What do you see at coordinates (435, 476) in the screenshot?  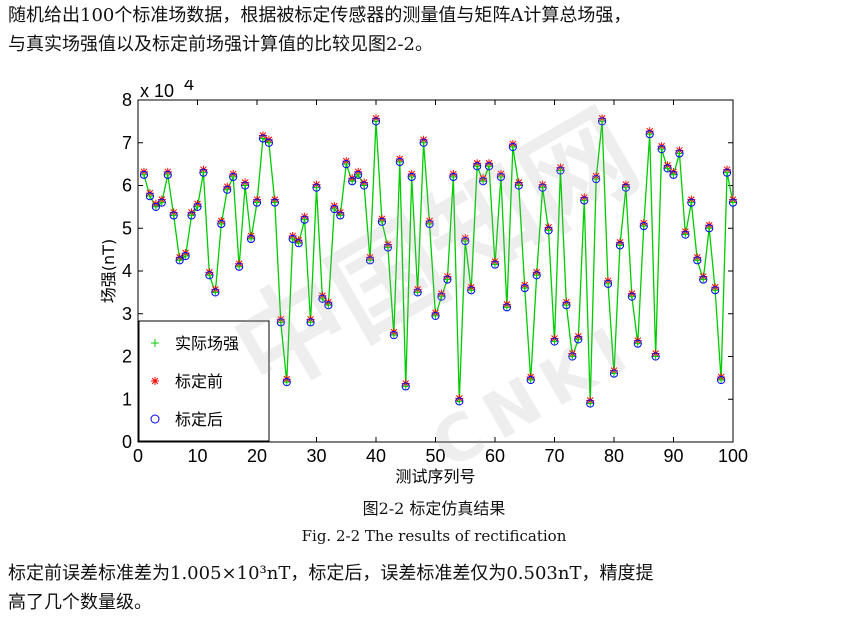 I see `x-axis-label: 测试序列号` at bounding box center [435, 476].